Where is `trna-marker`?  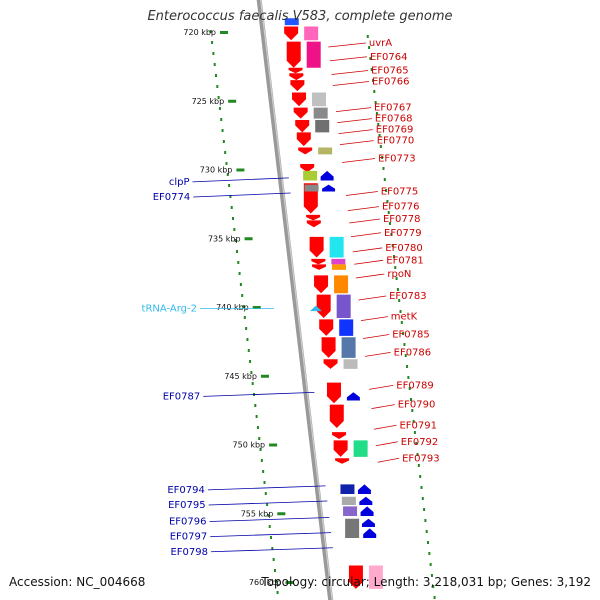
trna-marker is located at coordinates (315, 308).